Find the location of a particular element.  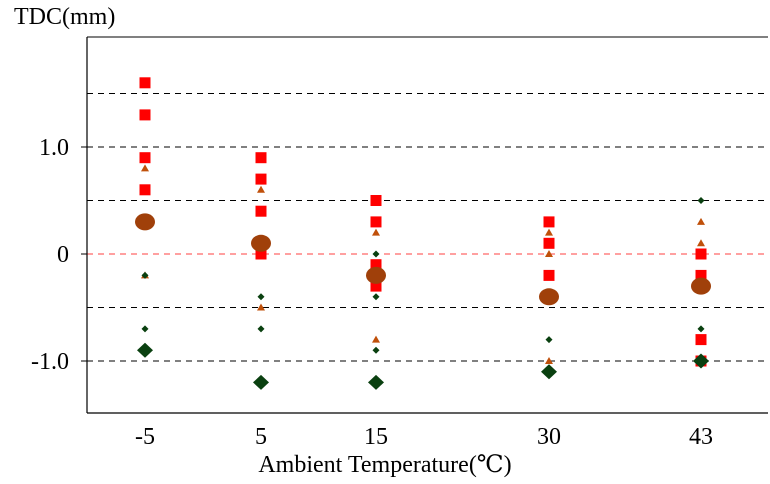

y-tick-label: 1.0 is located at coordinates (54, 148).